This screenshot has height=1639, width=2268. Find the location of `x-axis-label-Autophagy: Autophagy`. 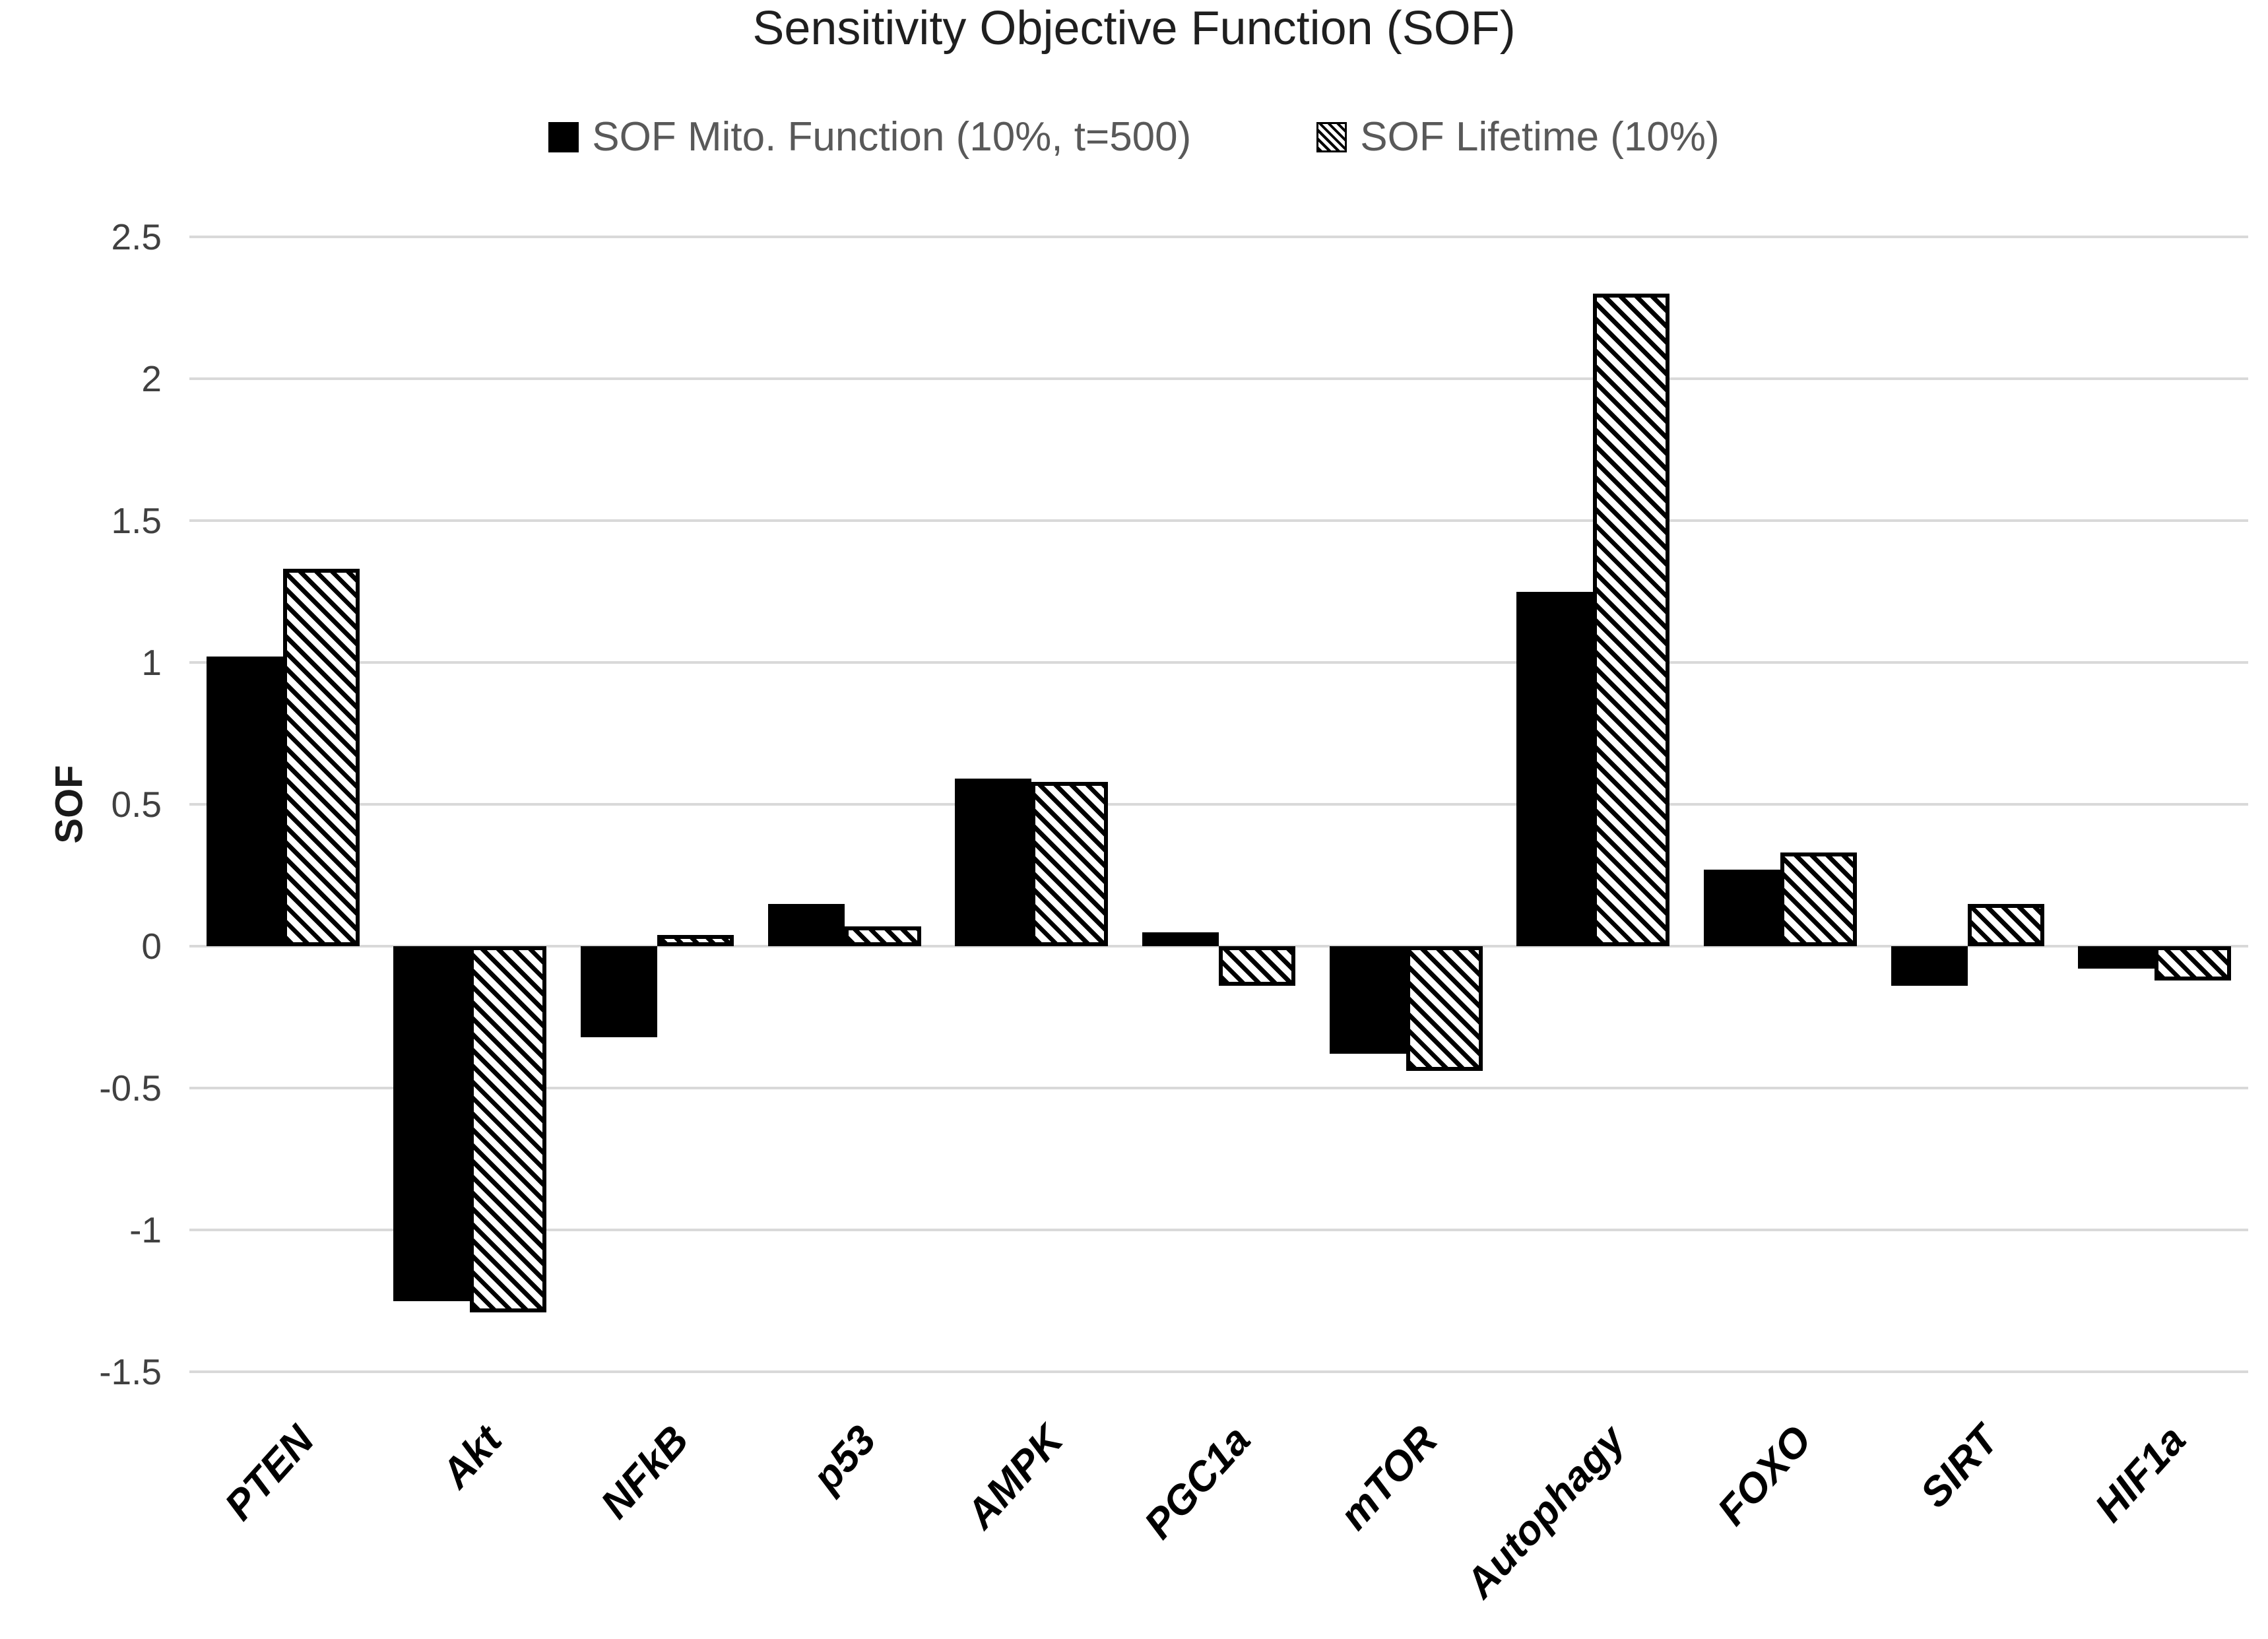

x-axis-label-Autophagy: Autophagy is located at coordinates (1545, 1512).